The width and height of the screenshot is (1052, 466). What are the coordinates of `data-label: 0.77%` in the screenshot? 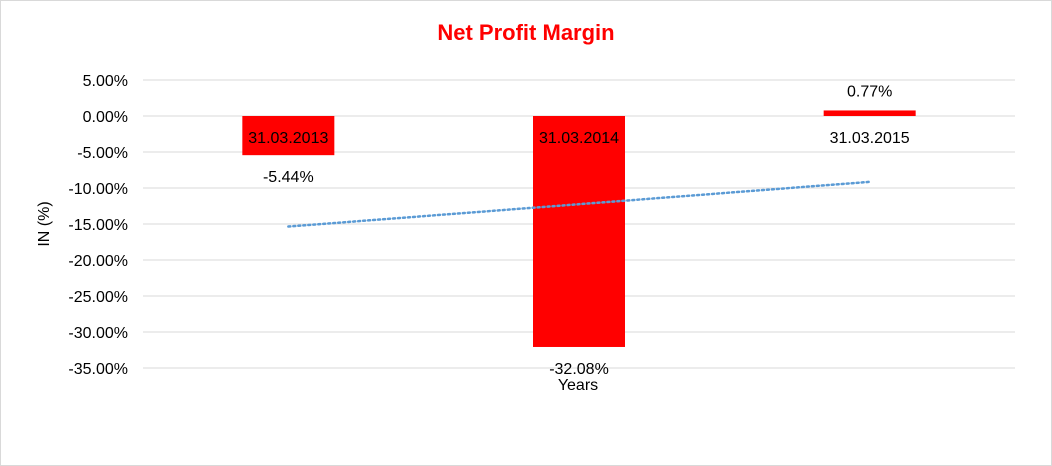 It's located at (869, 91).